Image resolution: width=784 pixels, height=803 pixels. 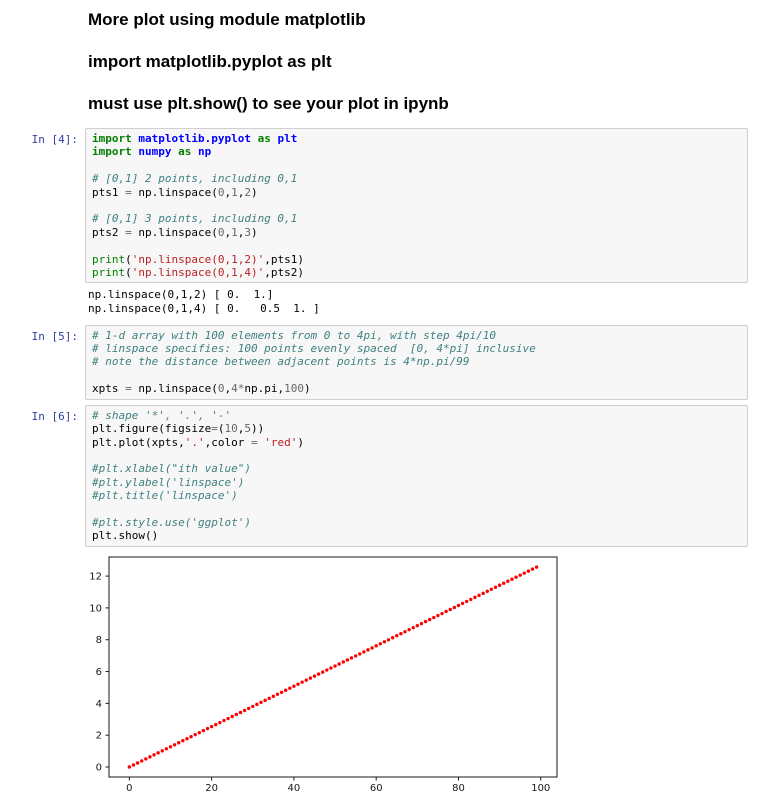 What do you see at coordinates (211, 788) in the screenshot?
I see `x-tick-label: 20` at bounding box center [211, 788].